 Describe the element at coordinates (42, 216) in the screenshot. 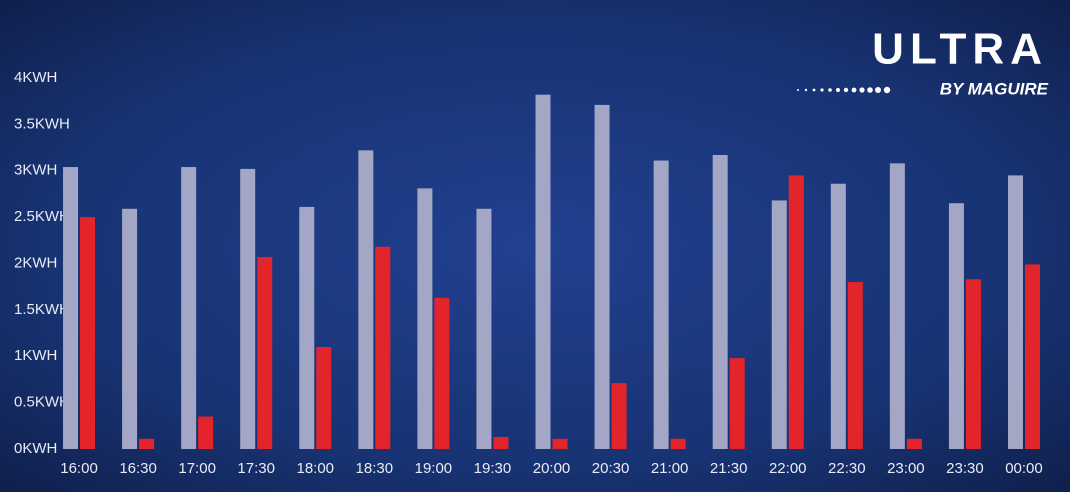

I see `y-tick-label: 2.5KWH` at that location.